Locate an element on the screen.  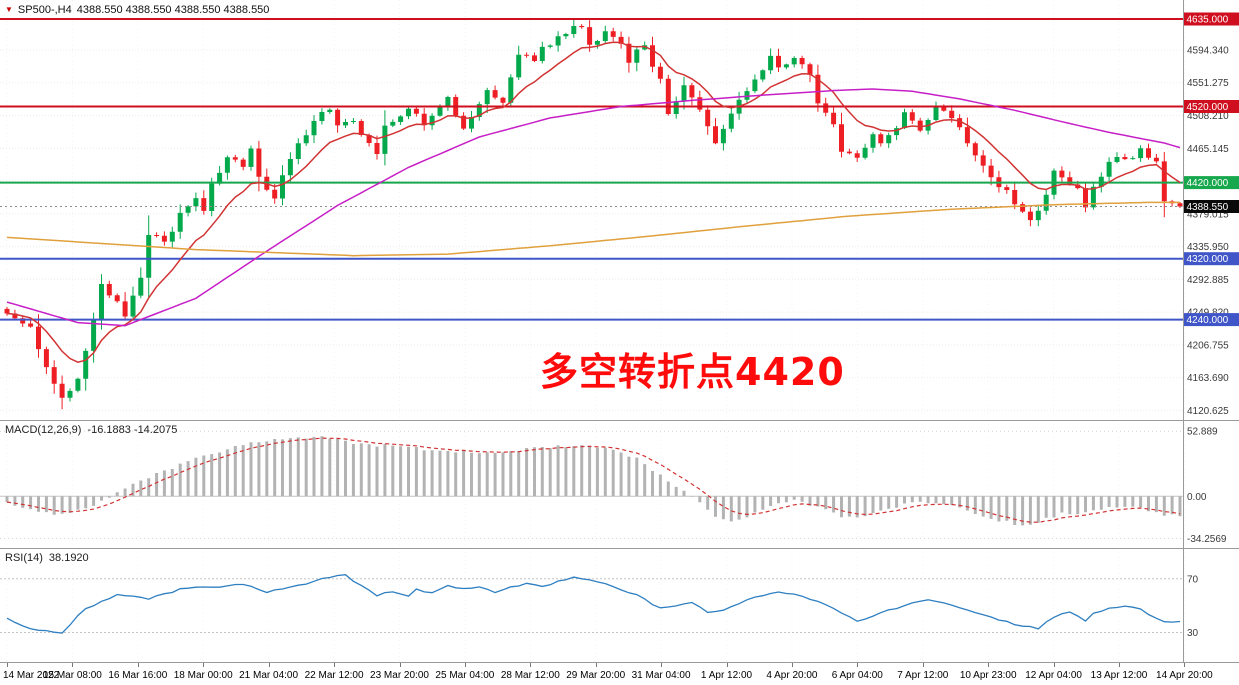
time-axis-label: 22 Mar 12:00 is located at coordinates (334, 675).